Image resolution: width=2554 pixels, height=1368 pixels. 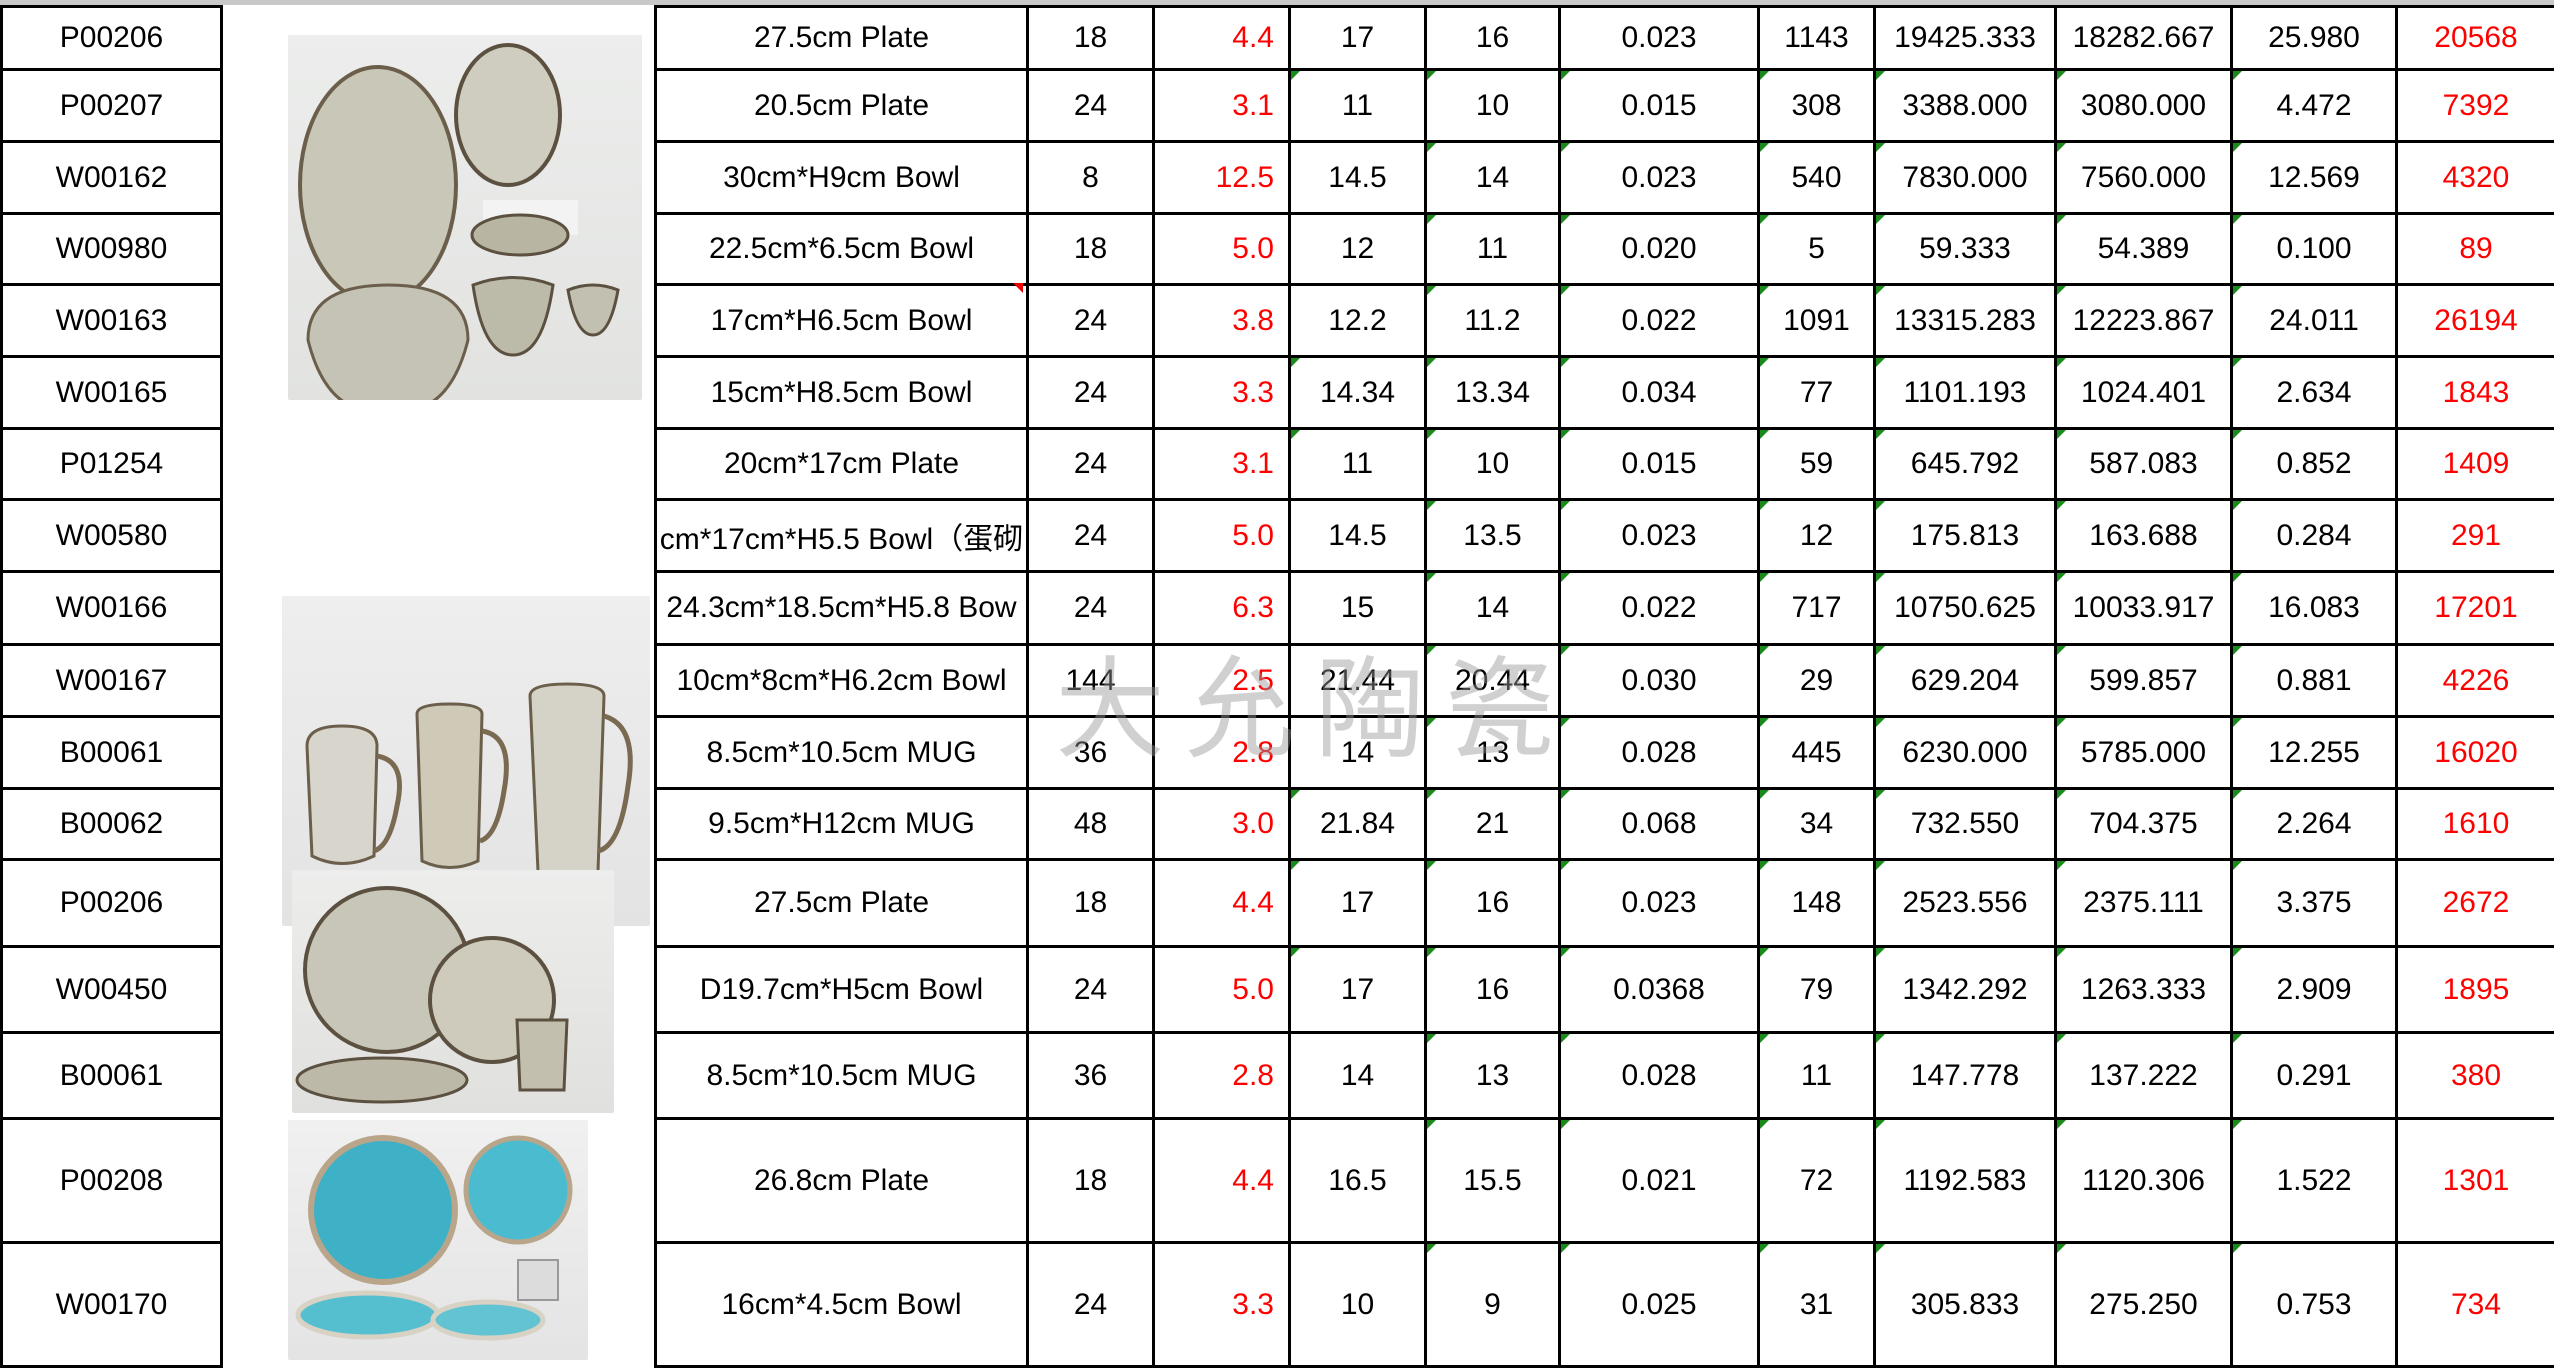 What do you see at coordinates (2314, 990) in the screenshot?
I see `cell-c7: 2.909` at bounding box center [2314, 990].